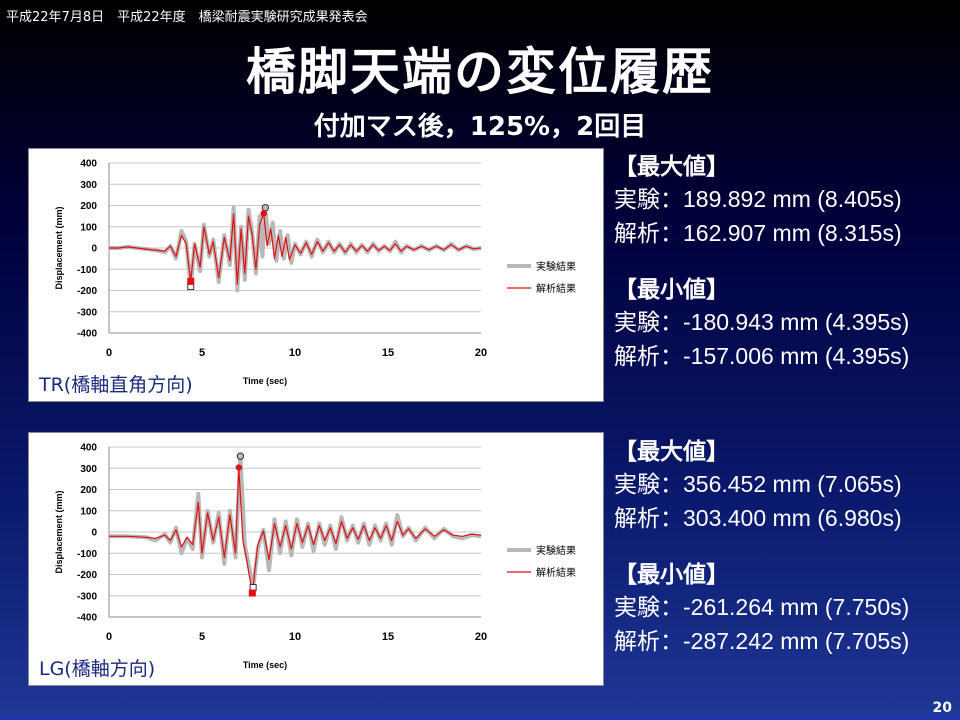 The height and width of the screenshot is (720, 960). What do you see at coordinates (97, 669) in the screenshot?
I see `chart-caption-lg: LG(橋軸方向)` at bounding box center [97, 669].